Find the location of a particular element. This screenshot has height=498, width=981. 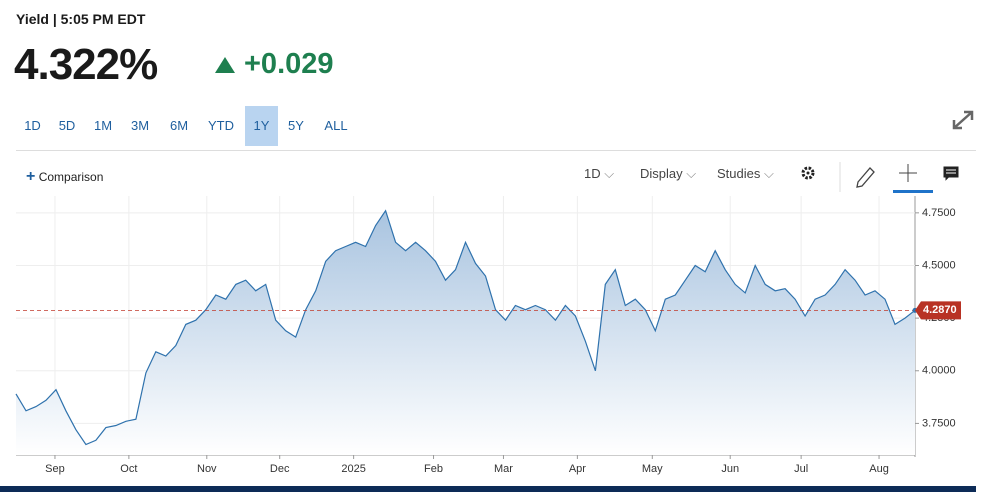

x-tick-label: Dec is located at coordinates (280, 469).